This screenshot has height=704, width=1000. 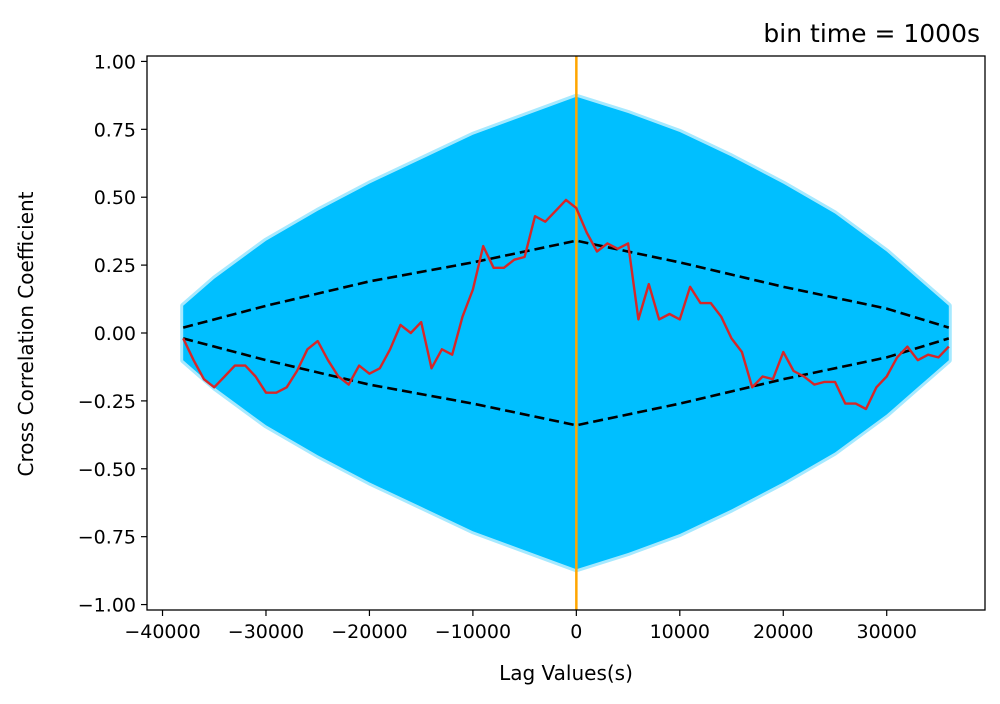 I want to click on x-tick-label: −10000, so click(x=473, y=632).